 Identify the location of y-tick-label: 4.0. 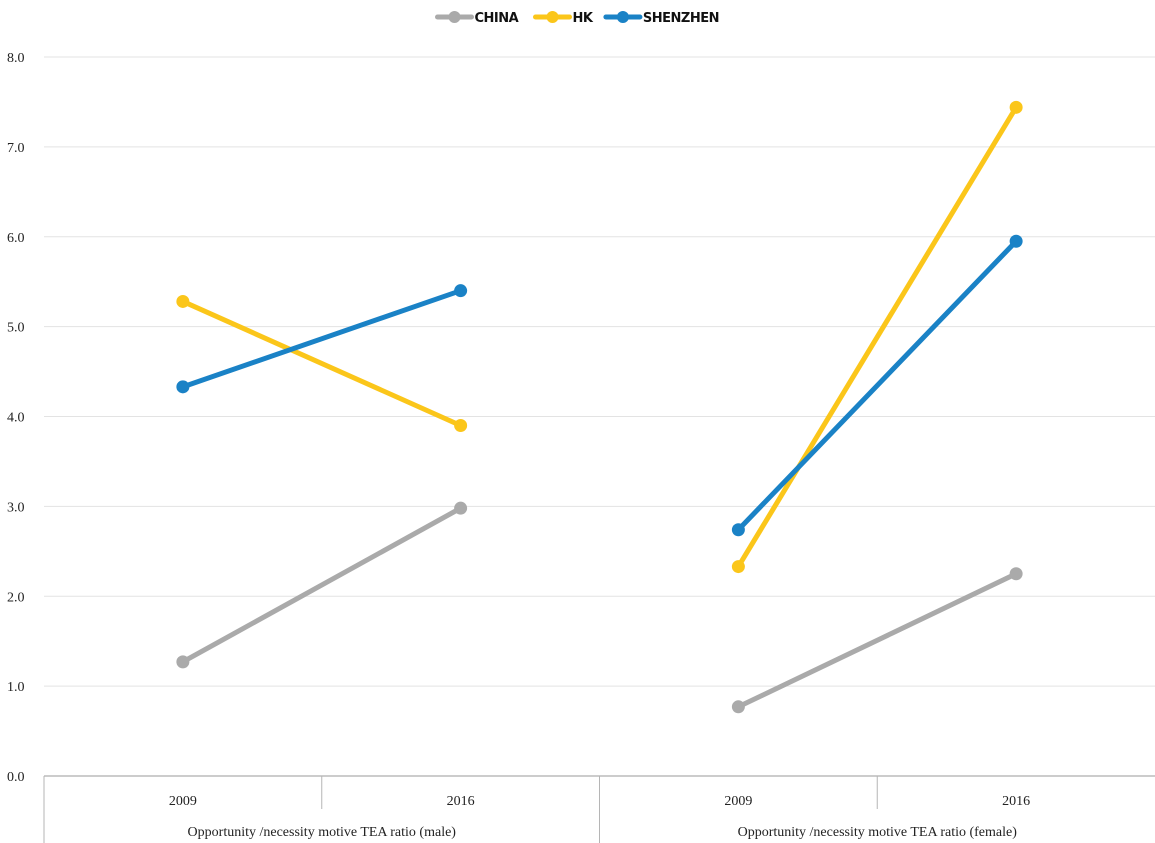
(16, 418).